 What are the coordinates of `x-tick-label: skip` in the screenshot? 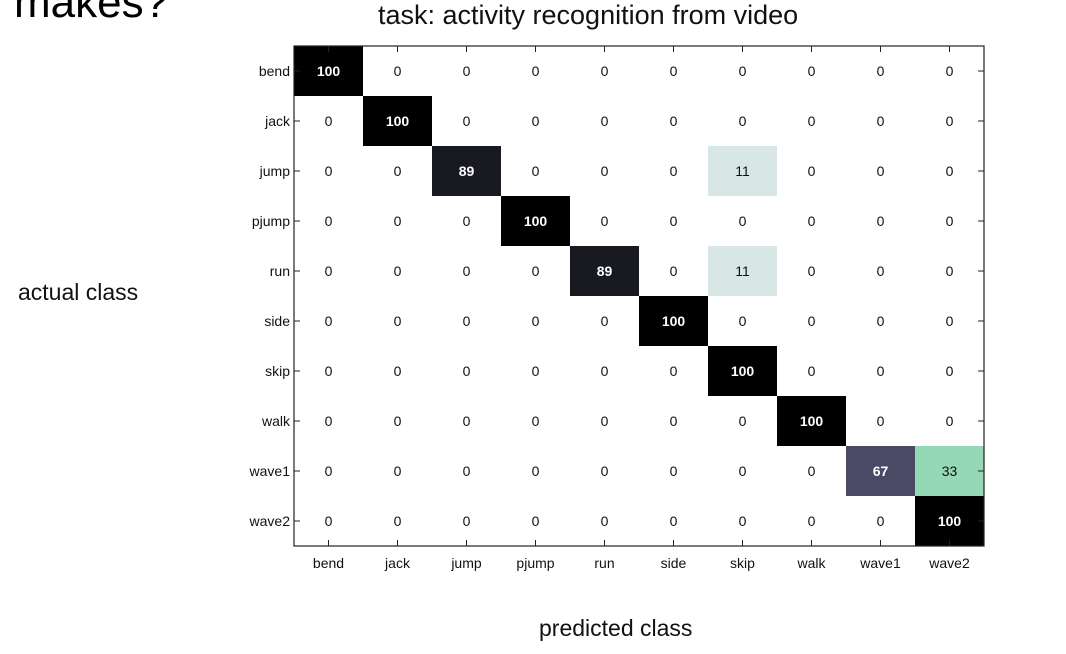 It's located at (742, 563).